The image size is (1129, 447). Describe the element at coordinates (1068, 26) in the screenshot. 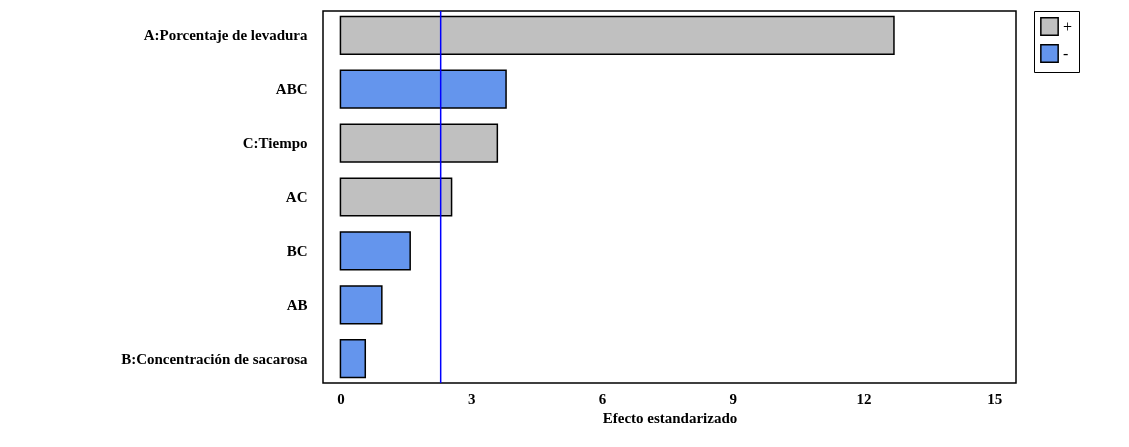

I see `legend-label: +` at that location.